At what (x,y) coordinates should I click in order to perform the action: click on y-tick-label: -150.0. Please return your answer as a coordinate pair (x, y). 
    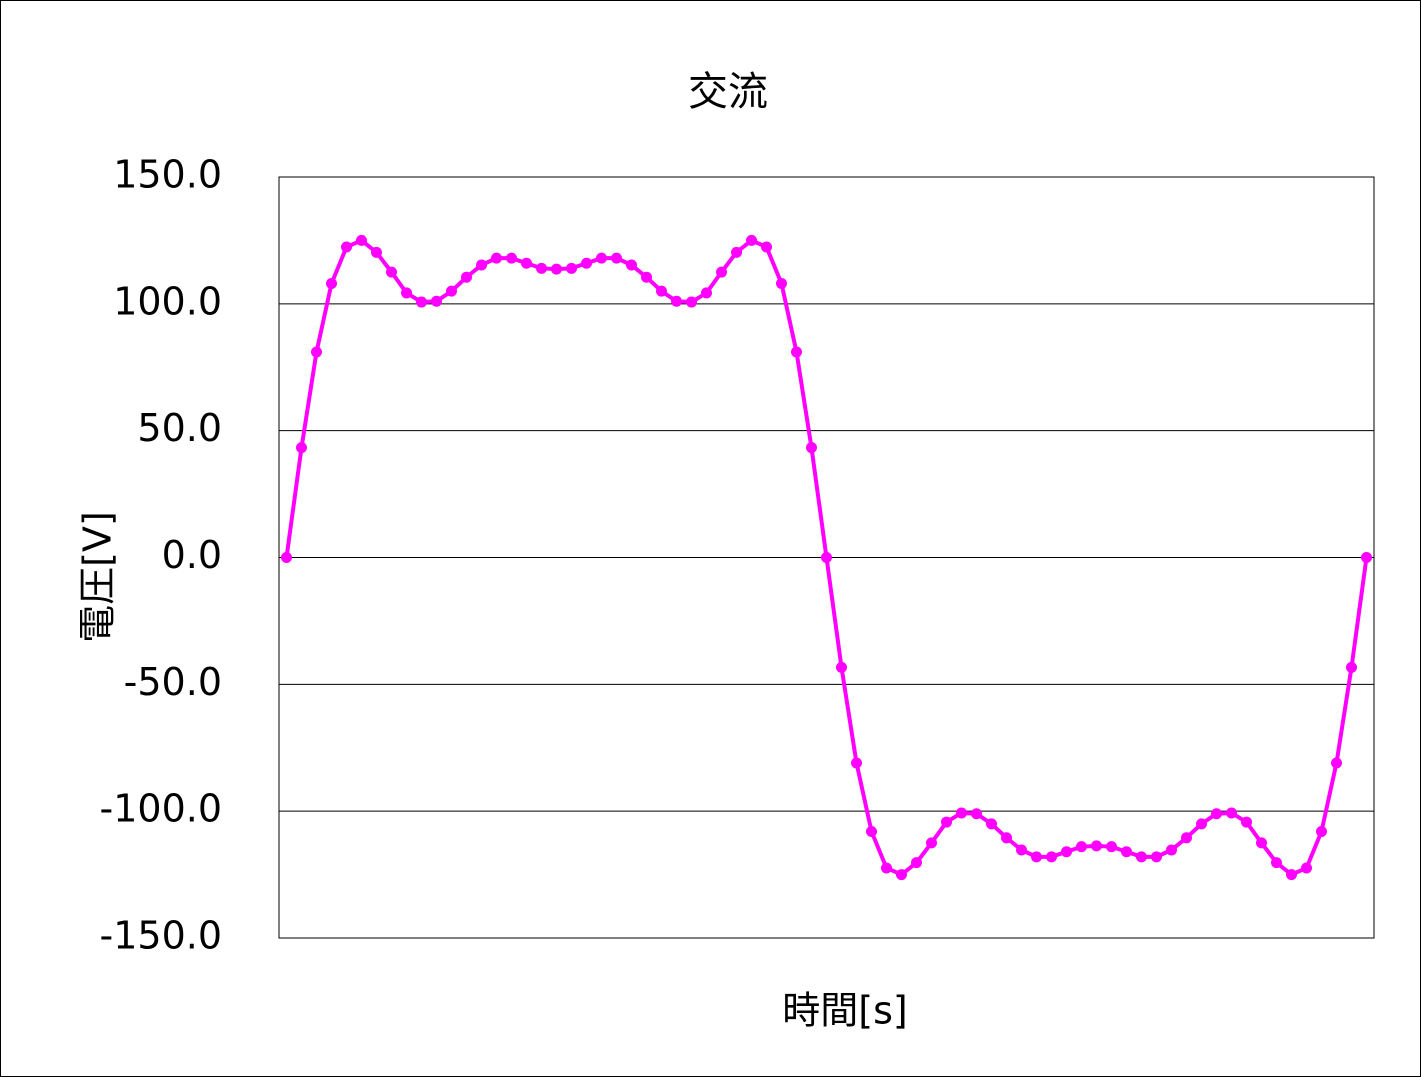
    Looking at the image, I should click on (161, 936).